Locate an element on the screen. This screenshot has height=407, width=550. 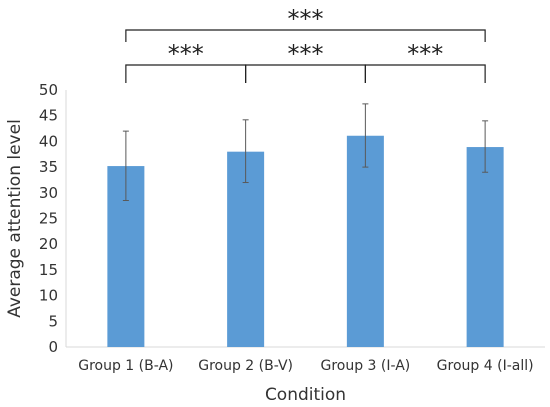
y-tick-label: 40 is located at coordinates (48, 141).